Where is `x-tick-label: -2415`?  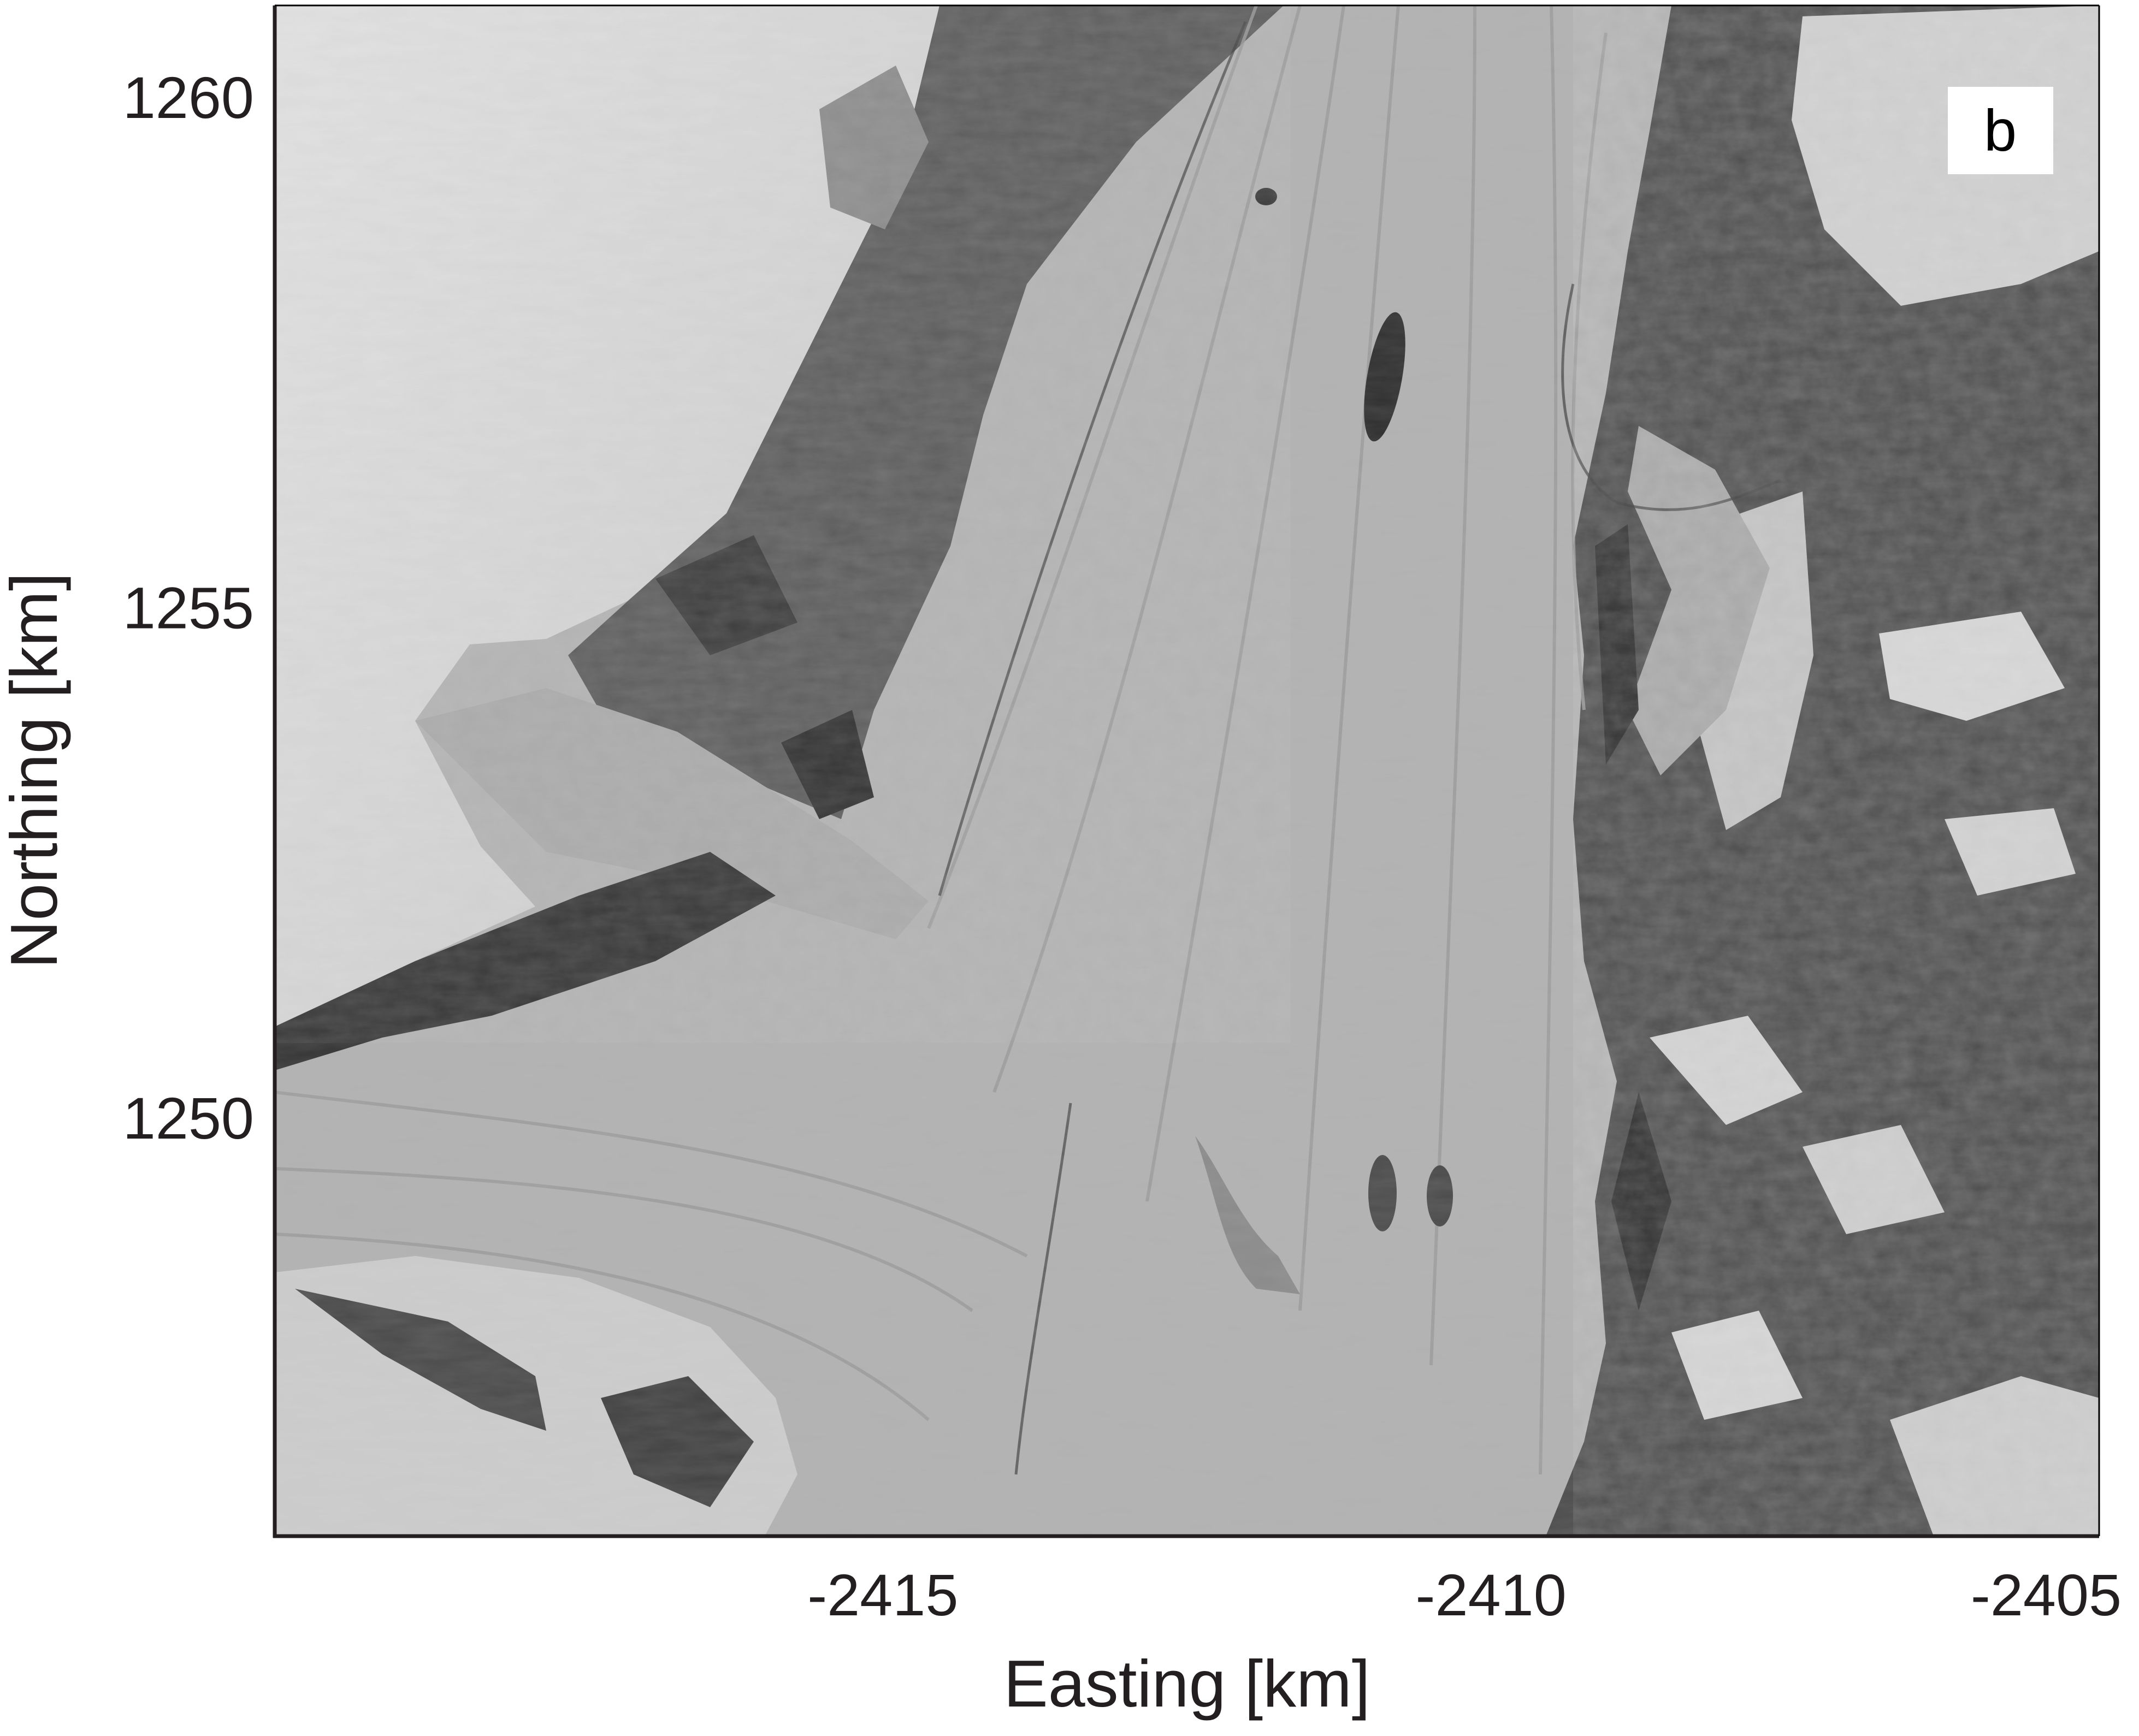
x-tick-label: -2415 is located at coordinates (882, 1595).